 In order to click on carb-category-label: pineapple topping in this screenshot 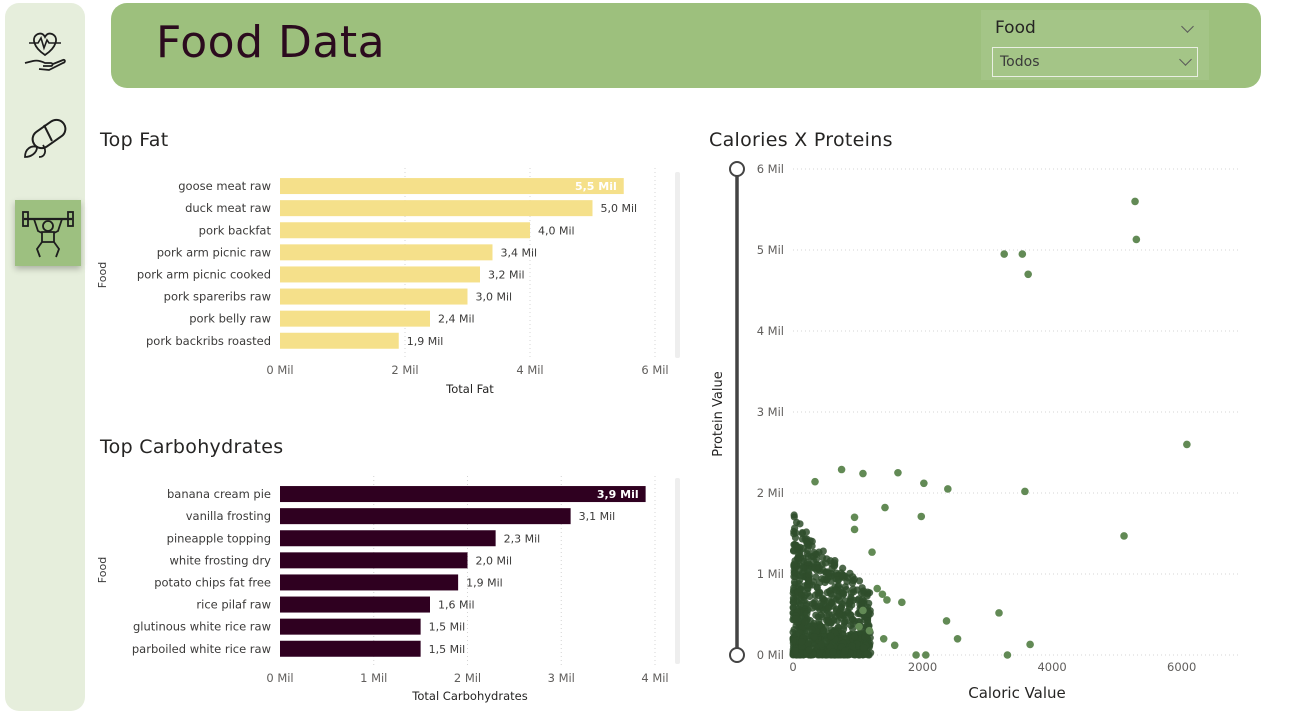, I will do `click(219, 538)`.